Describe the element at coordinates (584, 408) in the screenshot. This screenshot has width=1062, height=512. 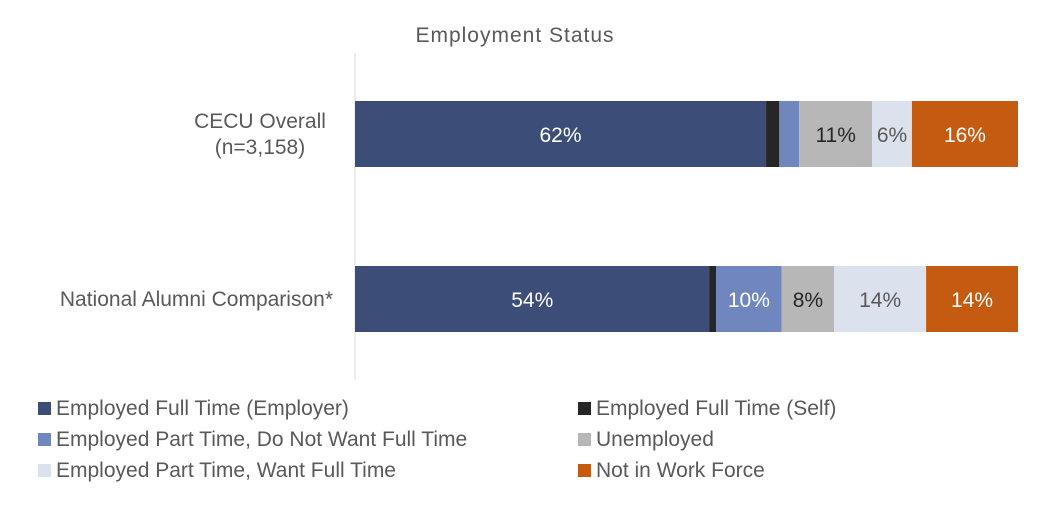
I see `legend-swatch-employed-full-time-self` at that location.